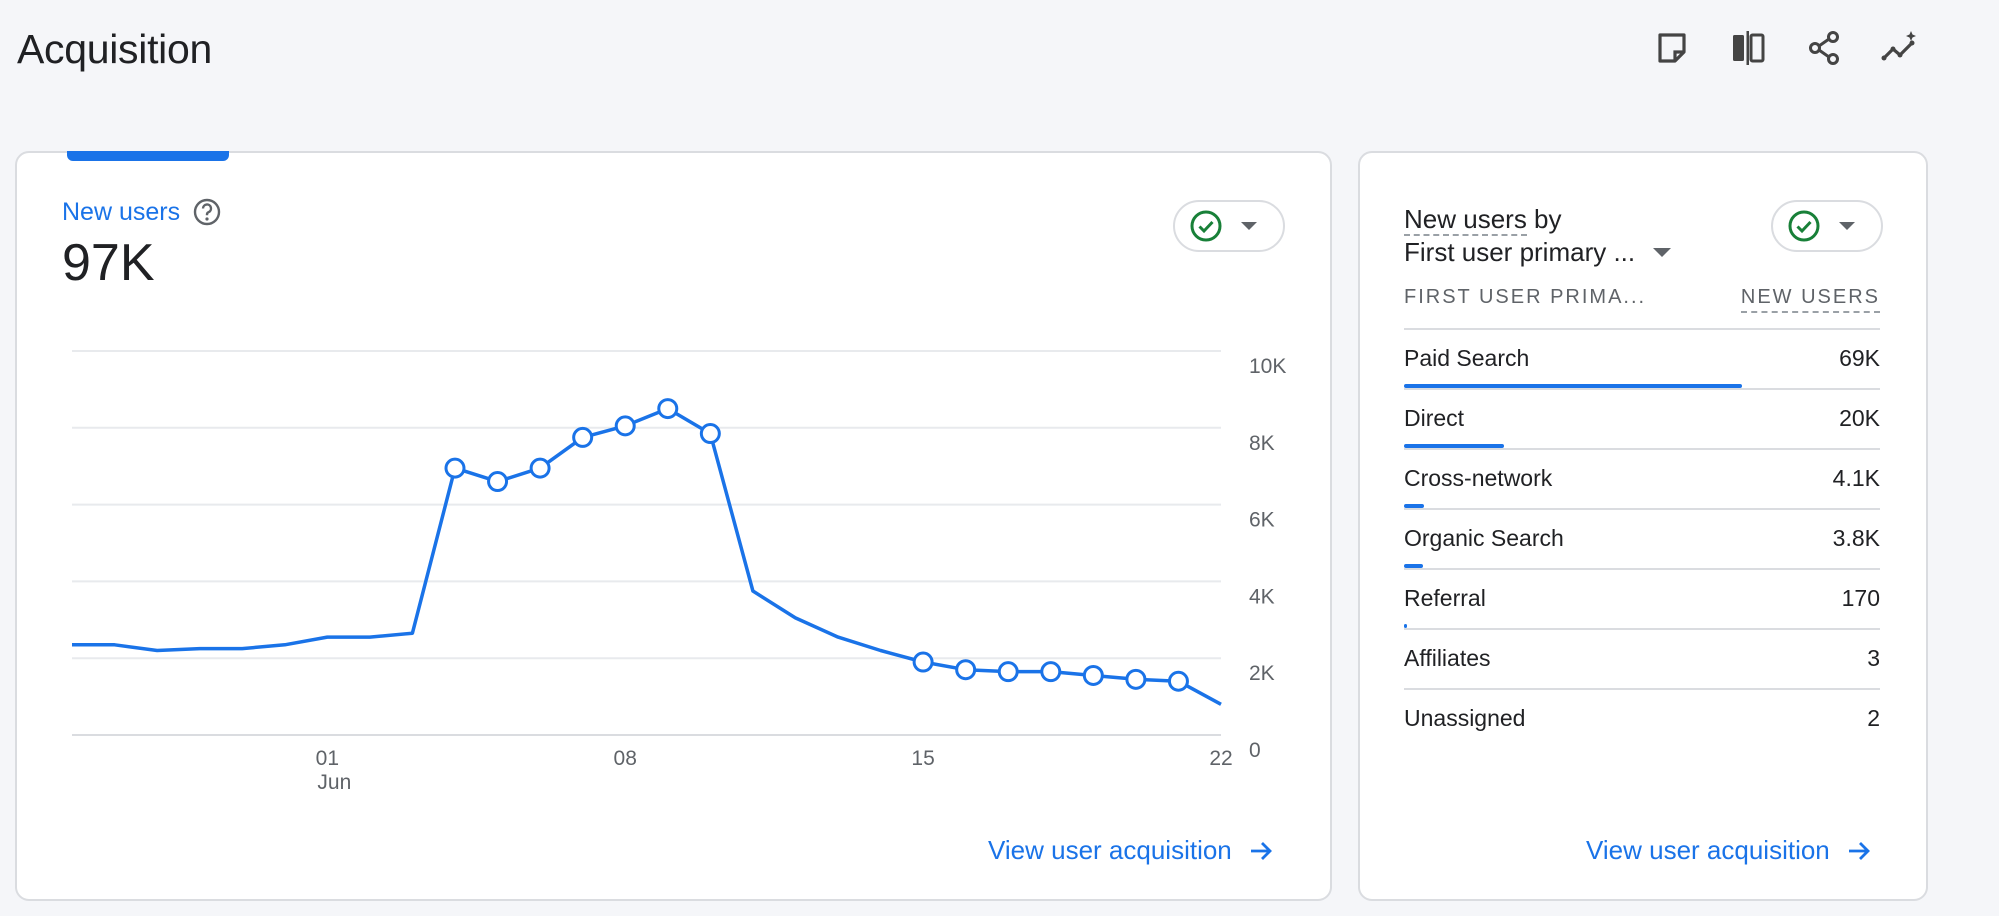  I want to click on table-header: FIRST USER PRIMA... NEW USERS, so click(1642, 299).